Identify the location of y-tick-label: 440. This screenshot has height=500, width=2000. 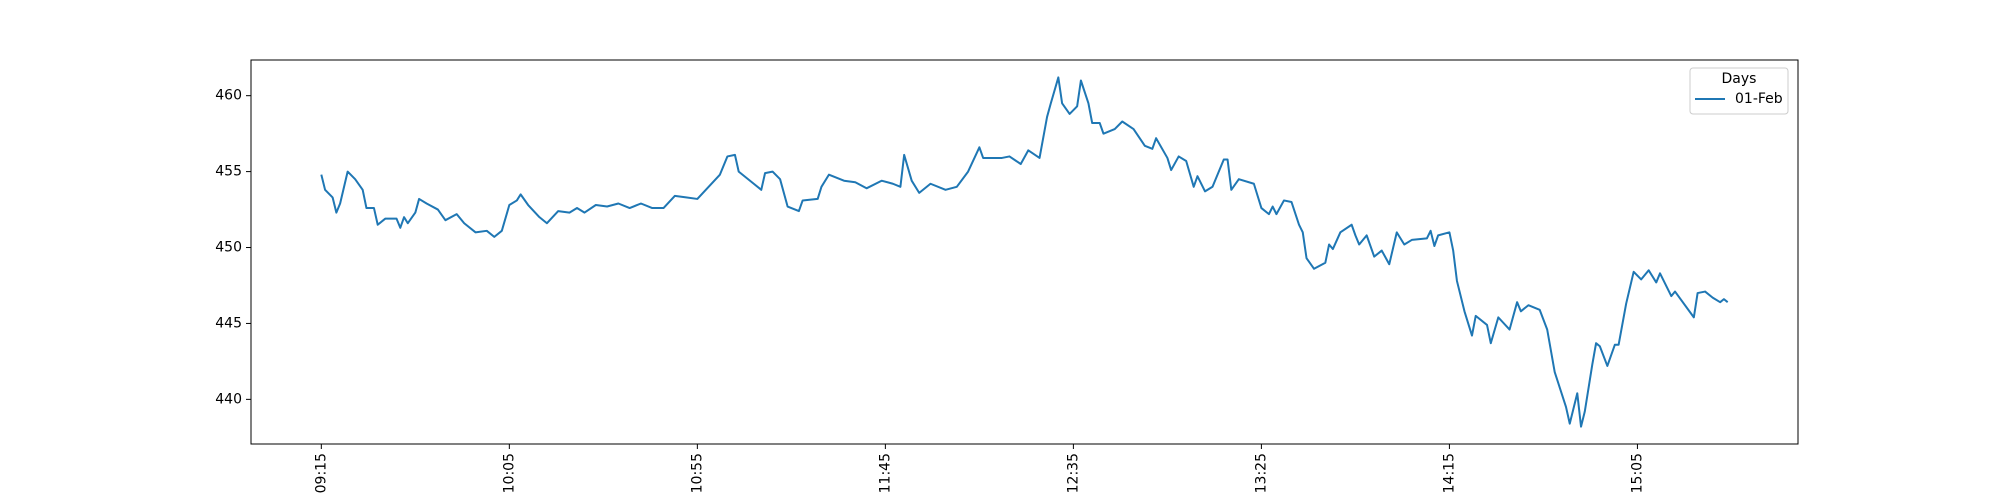
(228, 399).